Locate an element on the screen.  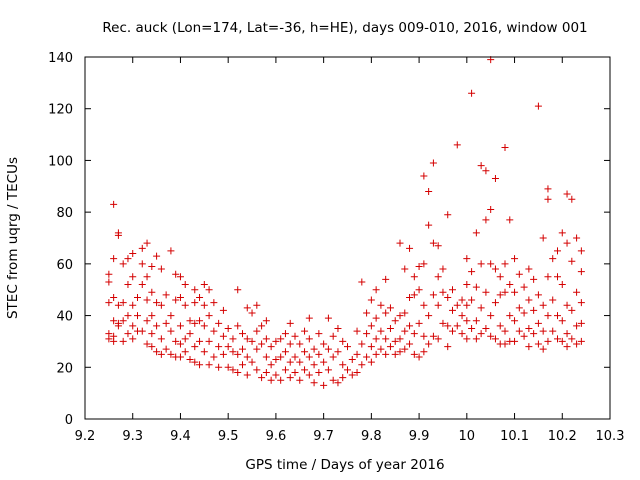
x-tick-label: 9.8 is located at coordinates (371, 436).